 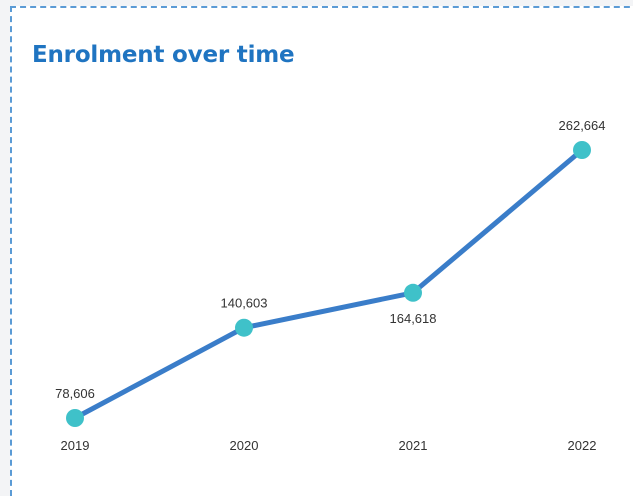 I want to click on data-label-2019: 78,606, so click(x=75, y=393).